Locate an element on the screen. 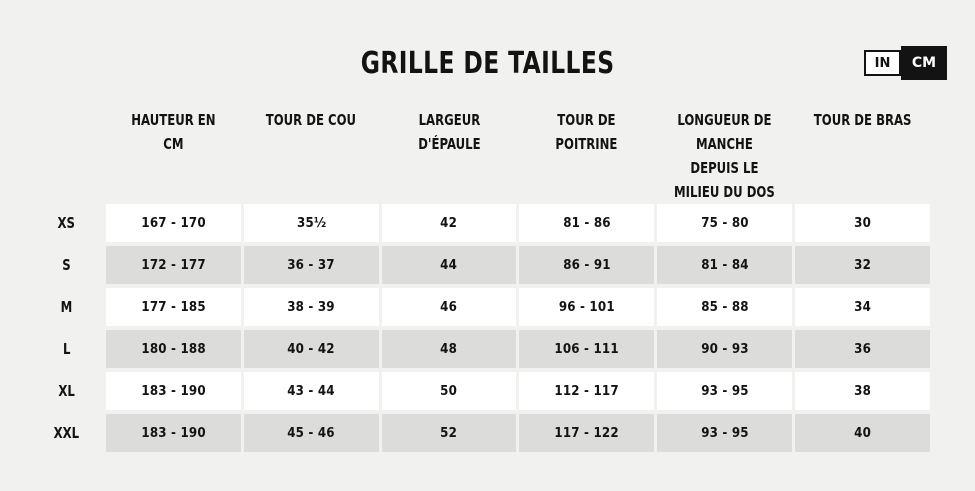 This screenshot has height=491, width=975. table-cell: 85 - 88 is located at coordinates (725, 307).